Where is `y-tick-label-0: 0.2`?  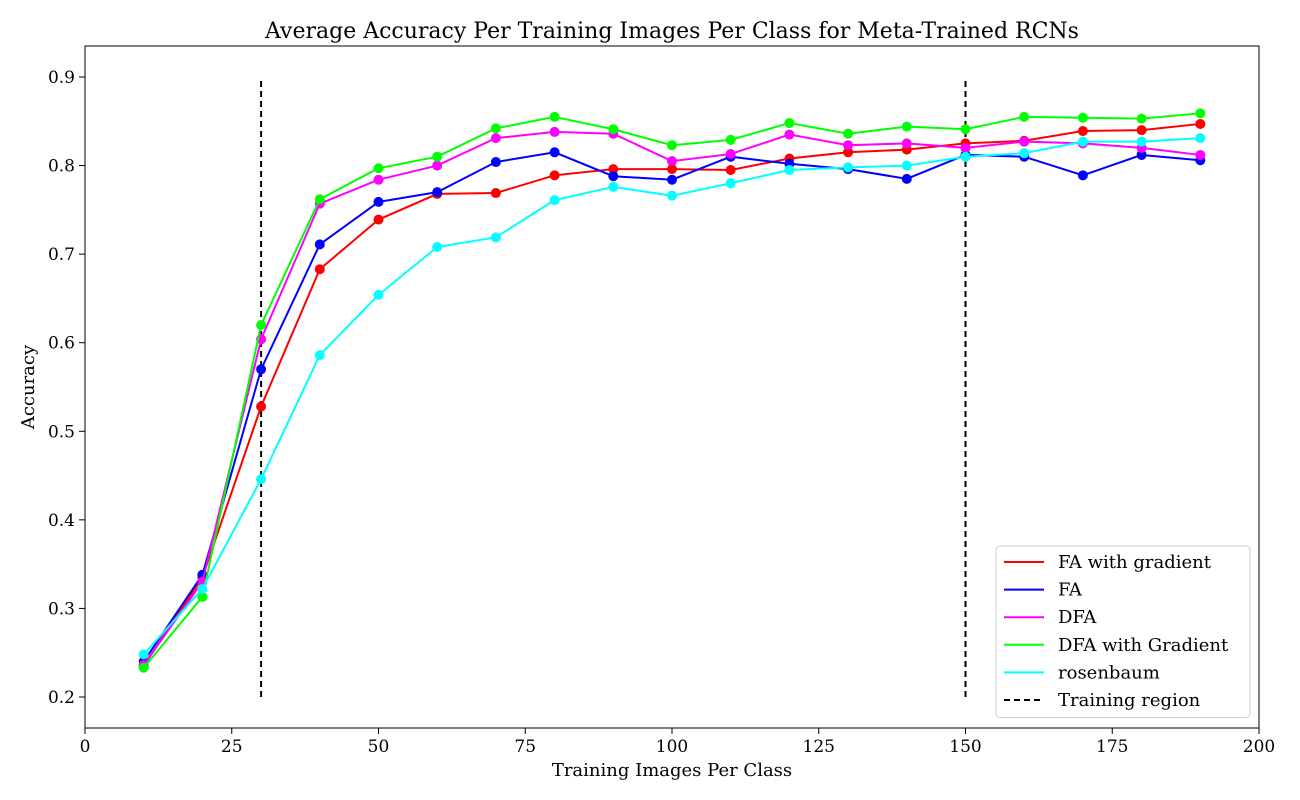
y-tick-label-0: 0.2 is located at coordinates (61, 698).